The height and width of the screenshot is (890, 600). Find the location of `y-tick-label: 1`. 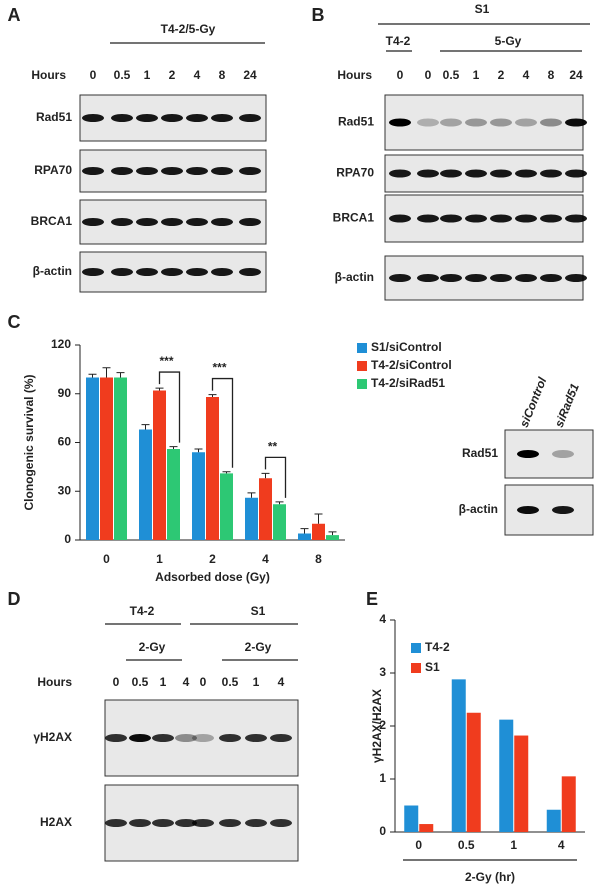

y-tick-label: 1 is located at coordinates (382, 778).